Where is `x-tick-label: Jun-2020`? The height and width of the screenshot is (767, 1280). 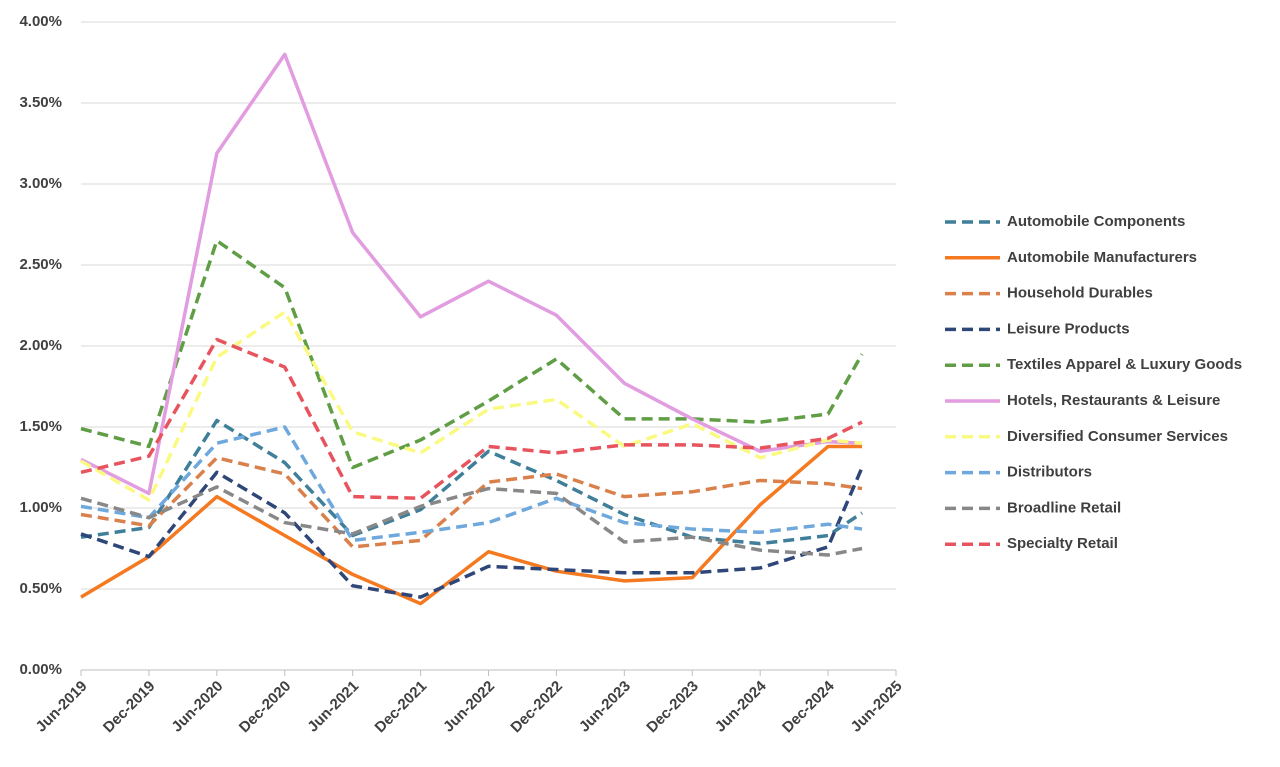
x-tick-label: Jun-2020 is located at coordinates (197, 707).